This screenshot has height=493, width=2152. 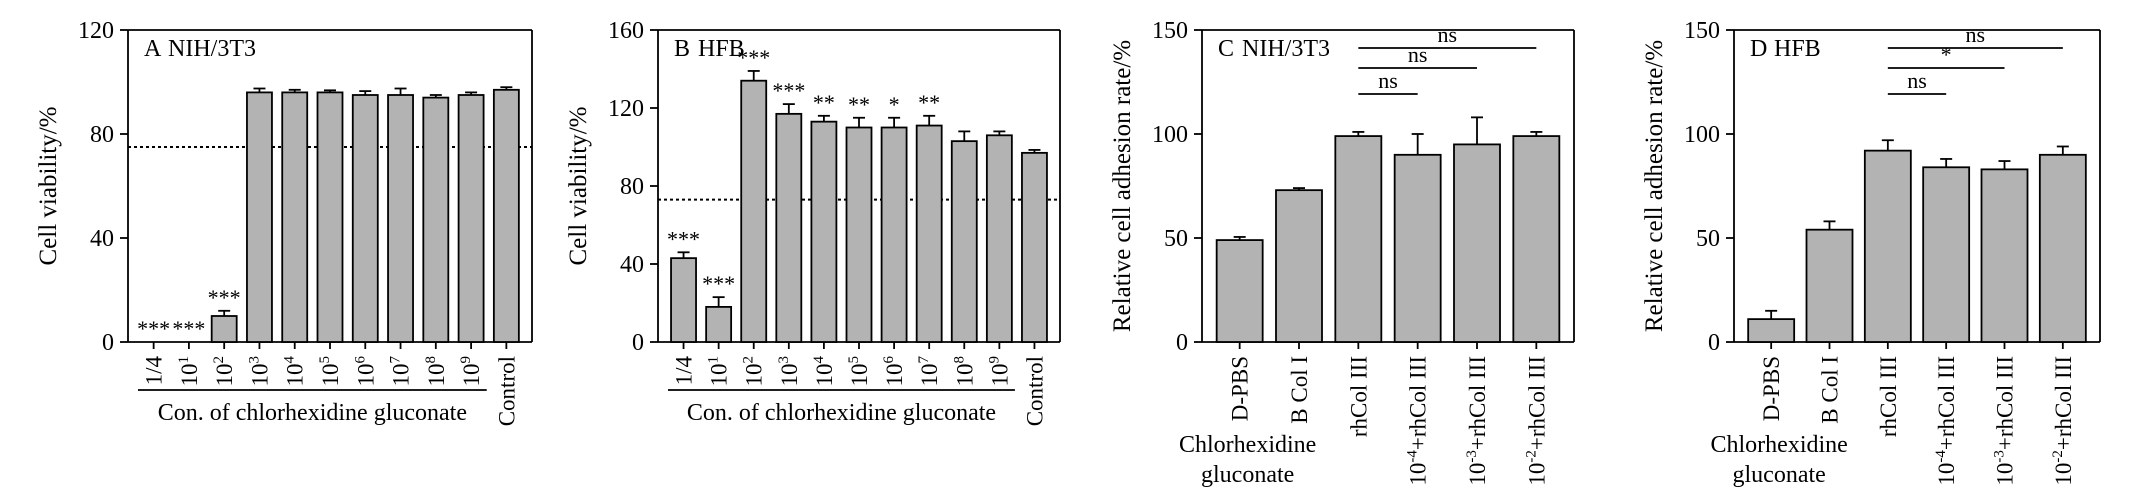 What do you see at coordinates (1941, 456) in the screenshot?
I see `label-exponent: -4` at bounding box center [1941, 456].